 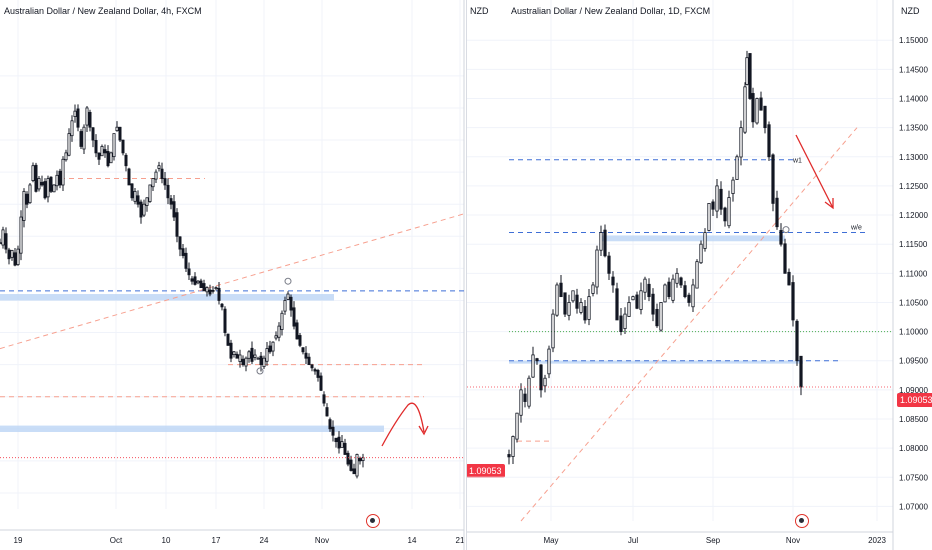 I want to click on y-tick-label: 1.14000, so click(x=913, y=99).